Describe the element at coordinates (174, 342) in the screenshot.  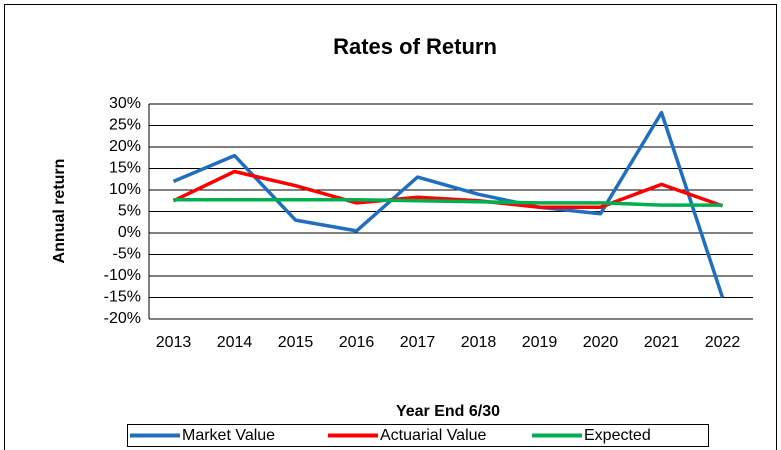
I see `x-tick-label: 2013` at that location.